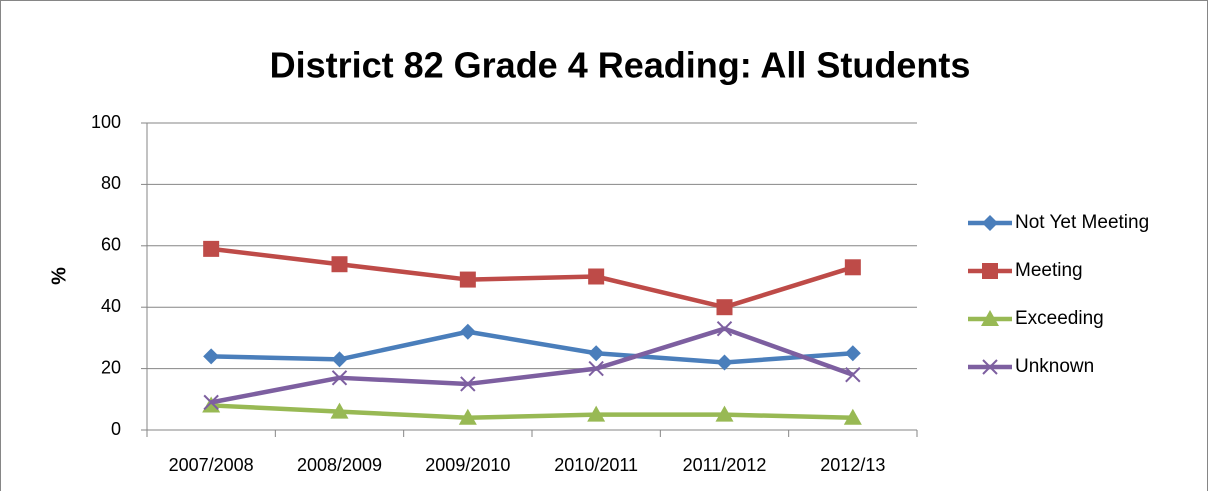  Describe the element at coordinates (339, 465) in the screenshot. I see `x-tick-label: 2008/2009` at that location.